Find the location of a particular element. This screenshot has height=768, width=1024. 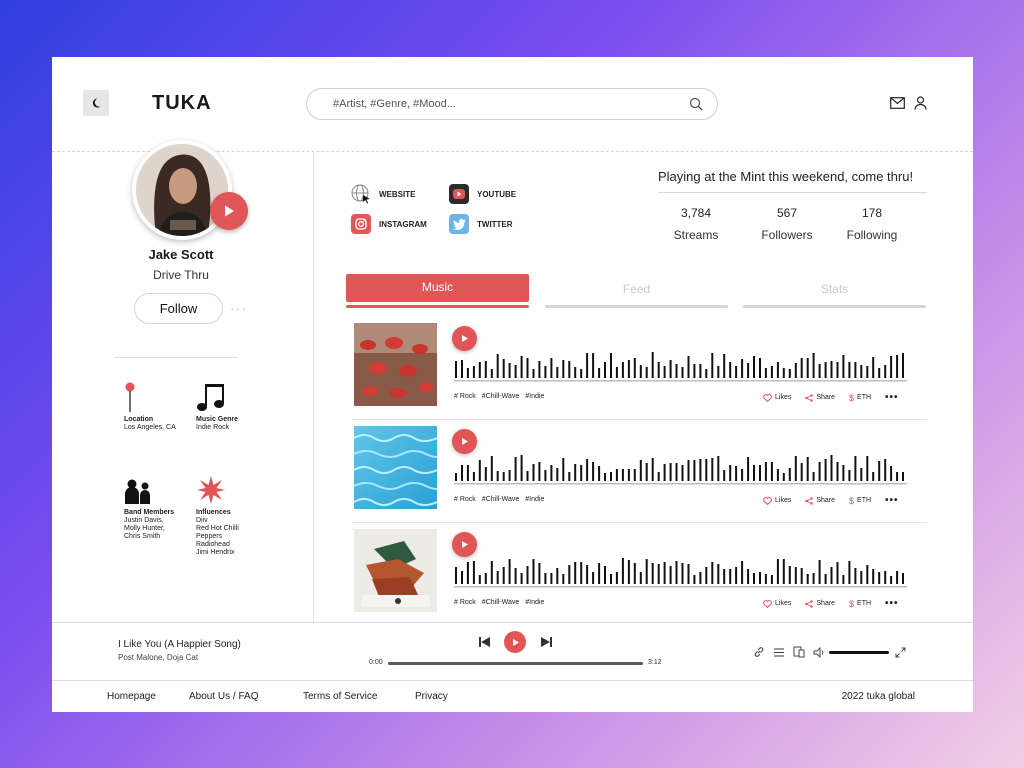

footer-link-homepage: Homepage is located at coordinates (131, 696).